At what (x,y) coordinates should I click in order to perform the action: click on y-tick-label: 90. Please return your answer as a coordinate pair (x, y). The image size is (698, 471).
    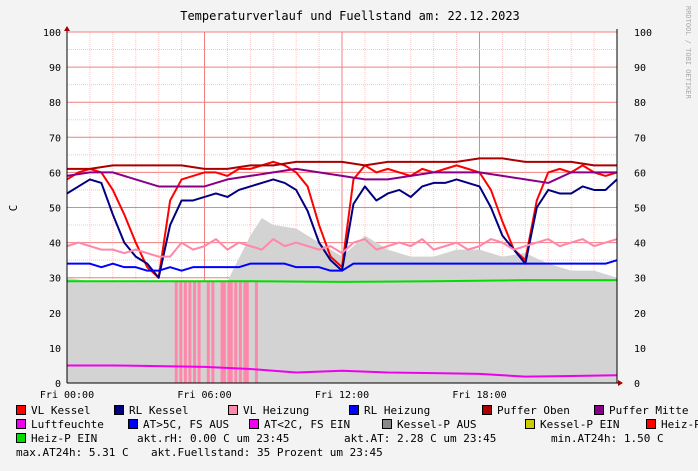
    Looking at the image, I should click on (55, 68).